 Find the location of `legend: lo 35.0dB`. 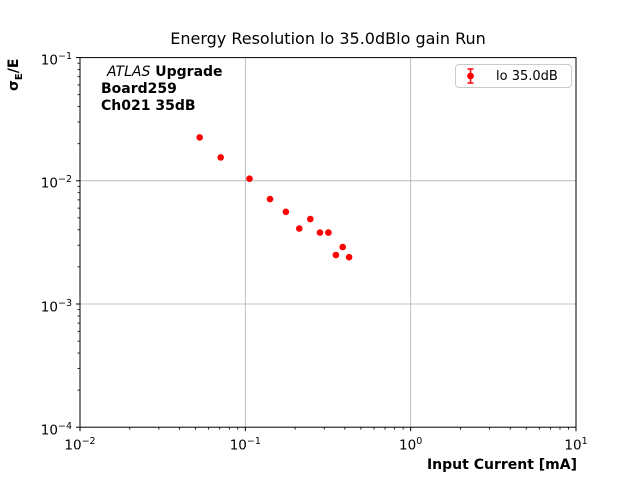

legend: lo 35.0dB is located at coordinates (513, 76).